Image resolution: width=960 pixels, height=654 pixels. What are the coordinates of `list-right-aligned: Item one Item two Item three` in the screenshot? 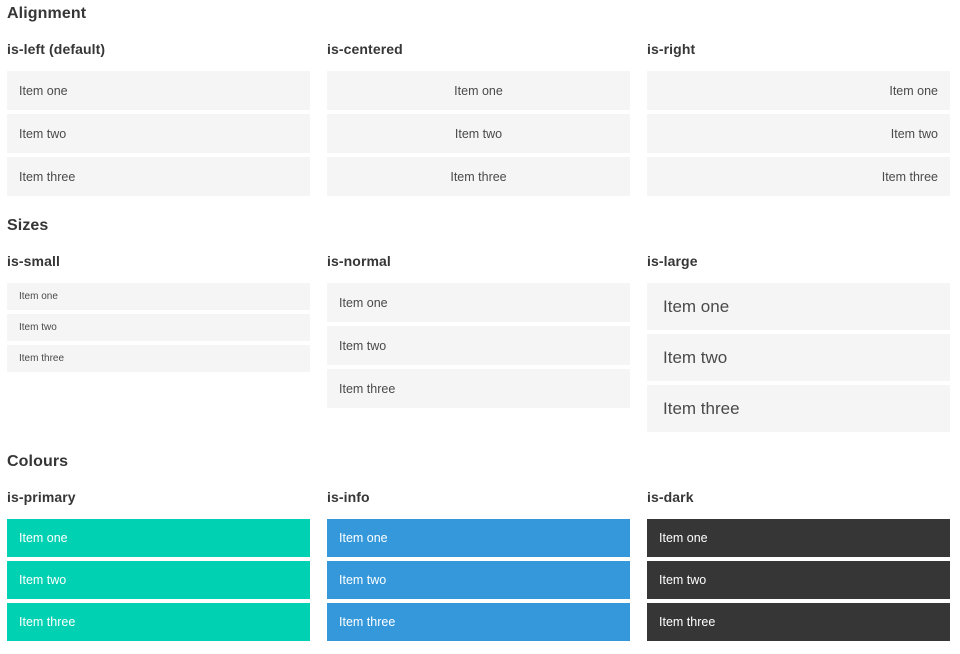 It's located at (798, 133).